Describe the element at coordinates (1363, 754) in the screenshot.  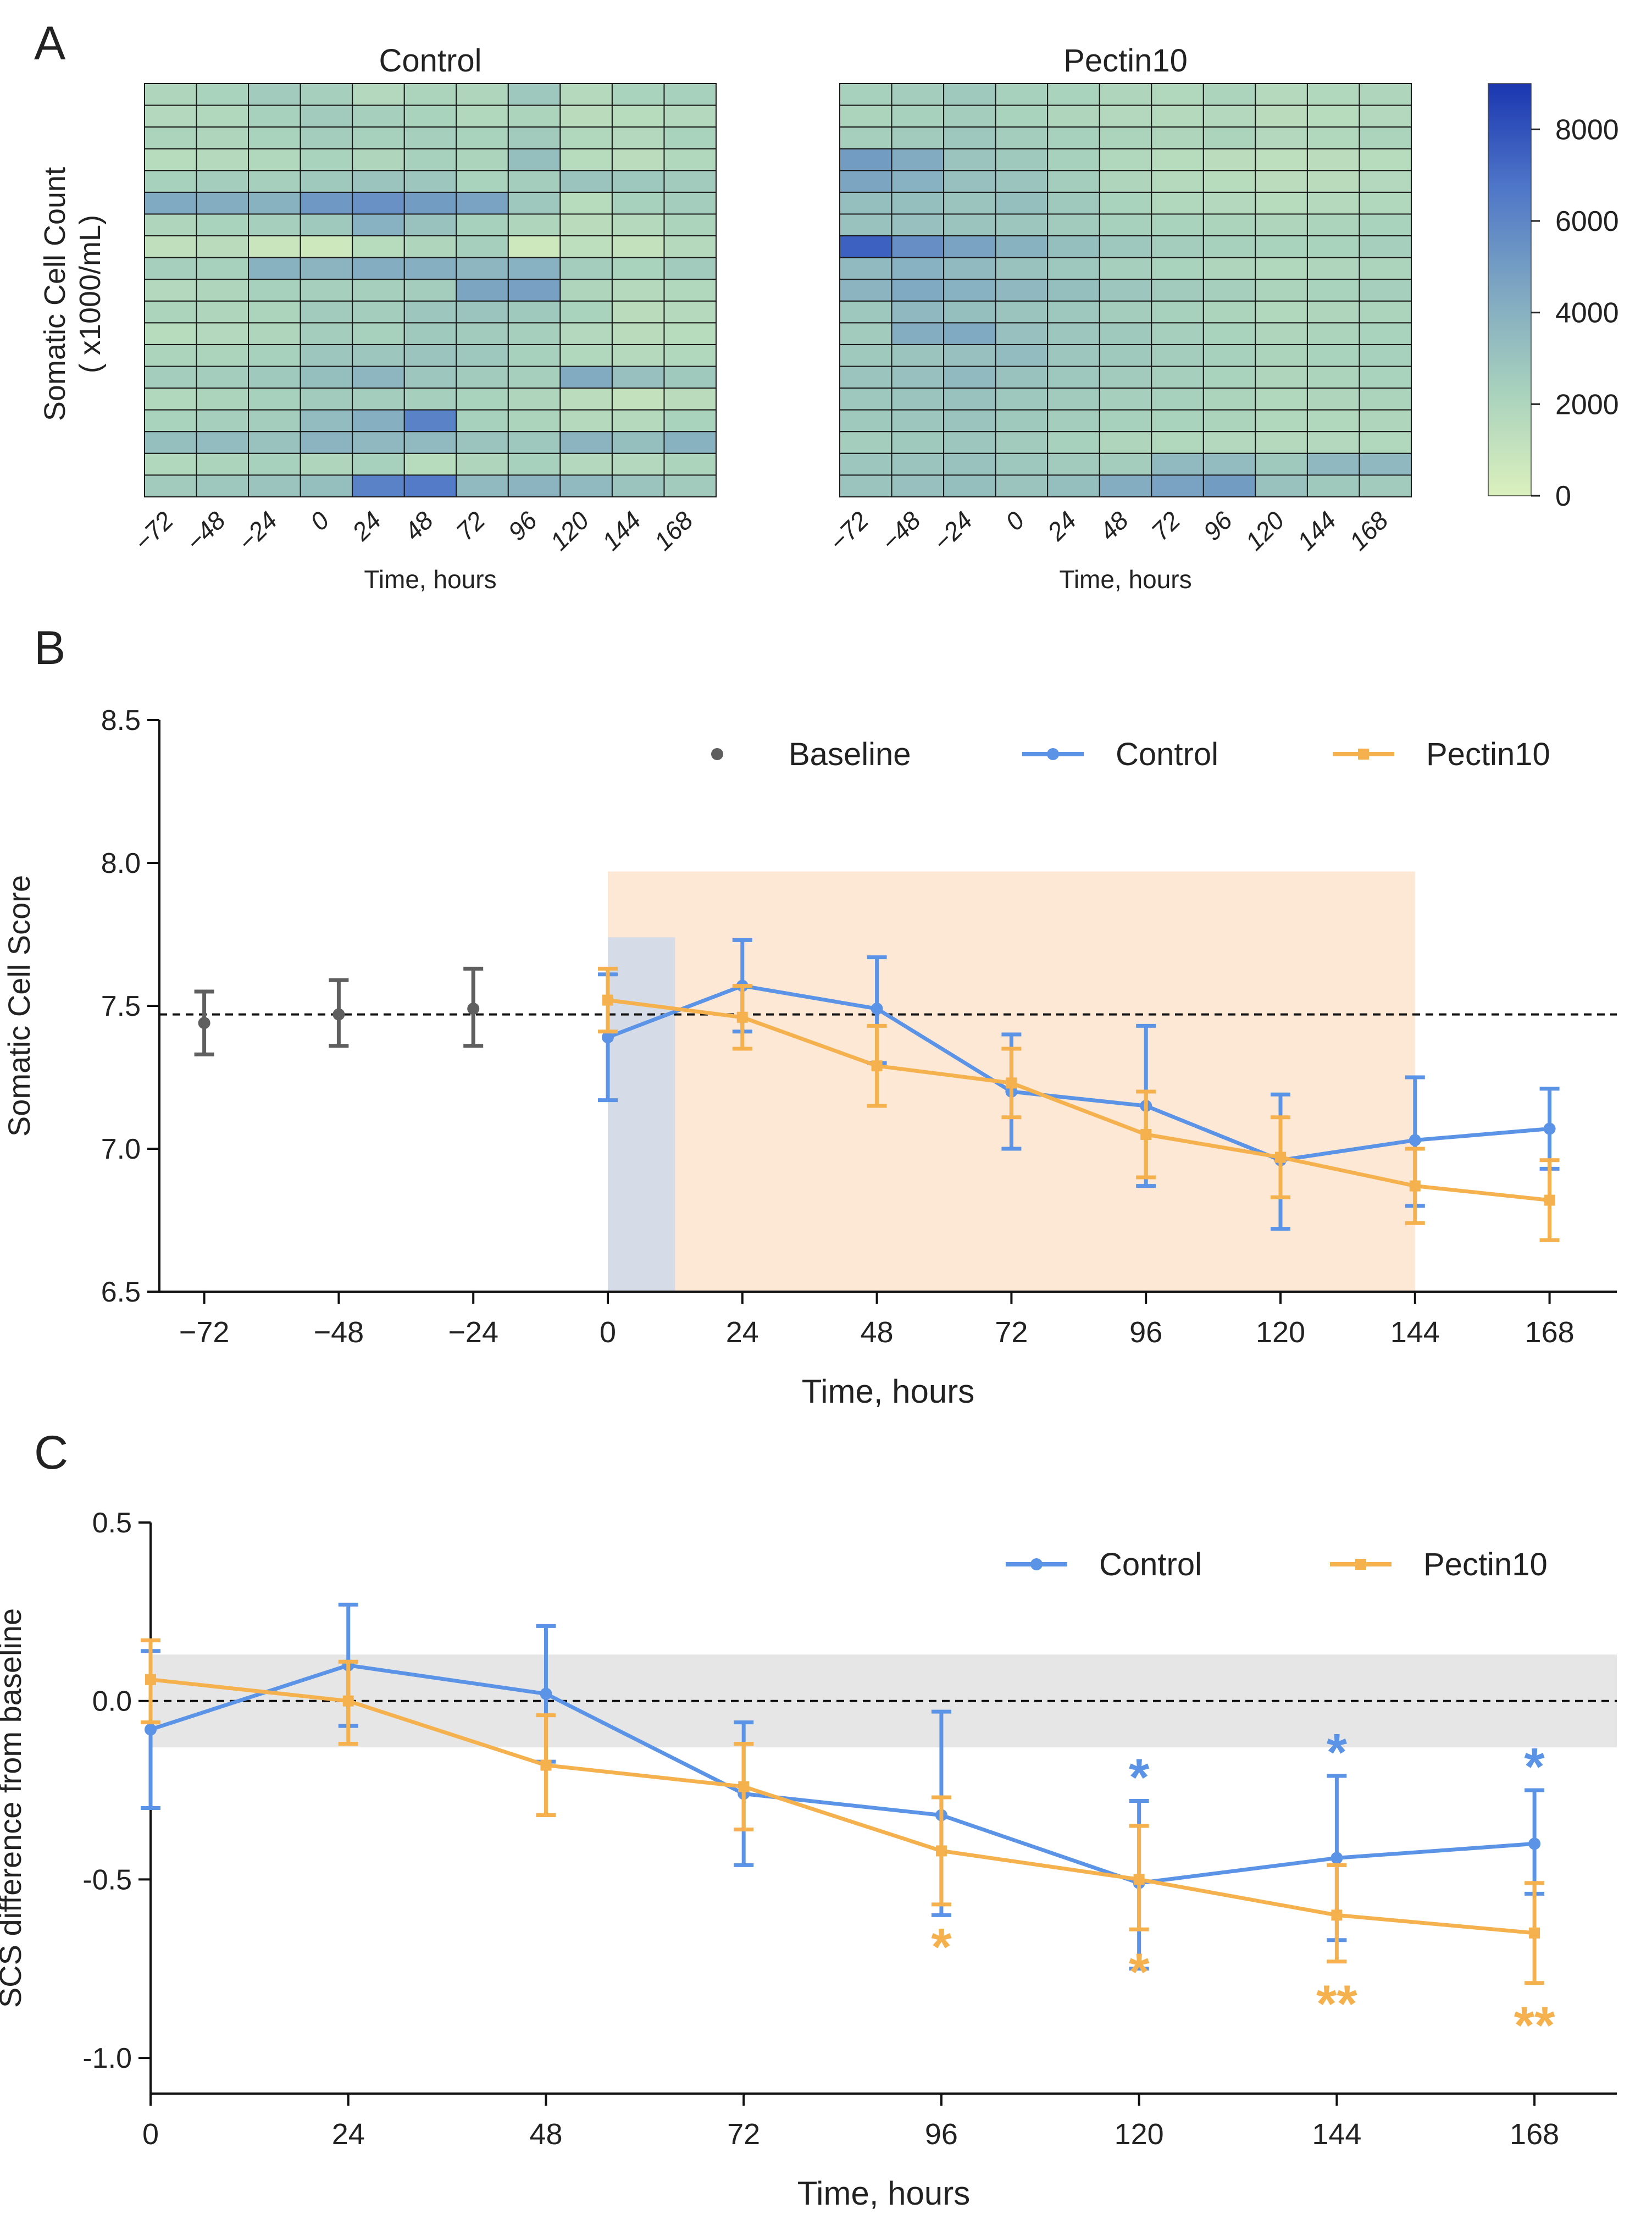
I see `legend-marker` at that location.